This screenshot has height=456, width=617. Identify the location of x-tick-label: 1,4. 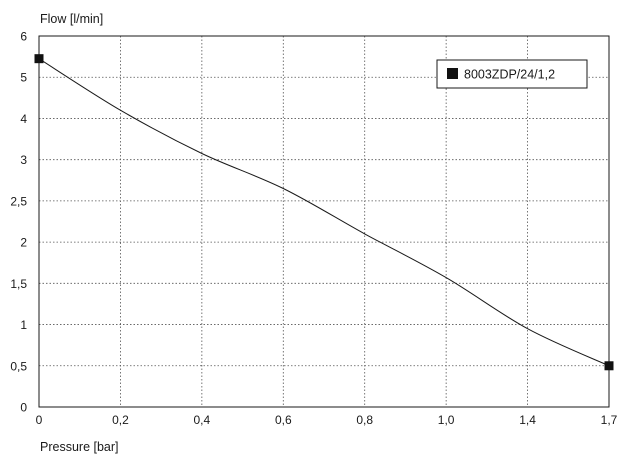
(527, 420).